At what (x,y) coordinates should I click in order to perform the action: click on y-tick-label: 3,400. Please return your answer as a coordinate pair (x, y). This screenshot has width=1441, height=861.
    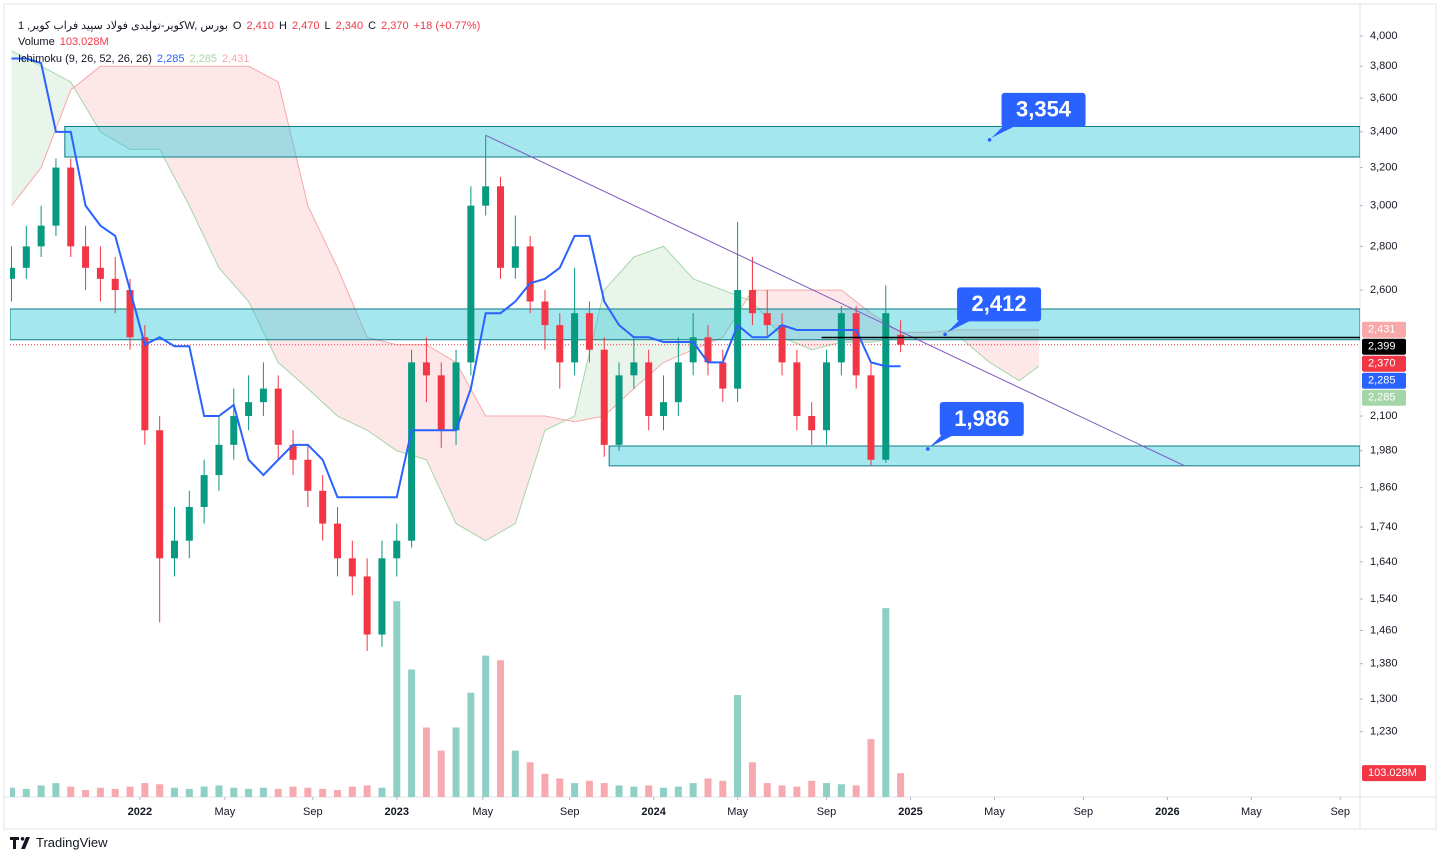
    Looking at the image, I should click on (1384, 132).